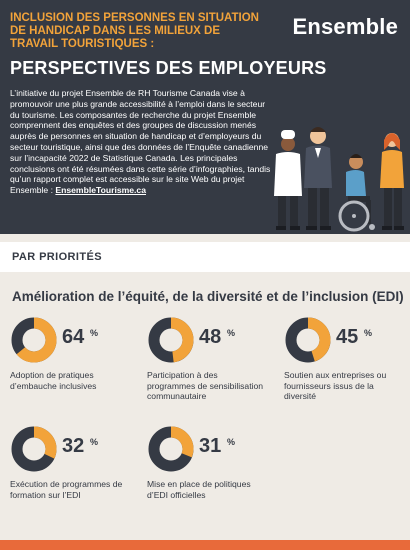 Image resolution: width=410 pixels, height=550 pixels. What do you see at coordinates (205, 257) in the screenshot?
I see `section-label-bar: PAR PRIORITÉS` at bounding box center [205, 257].